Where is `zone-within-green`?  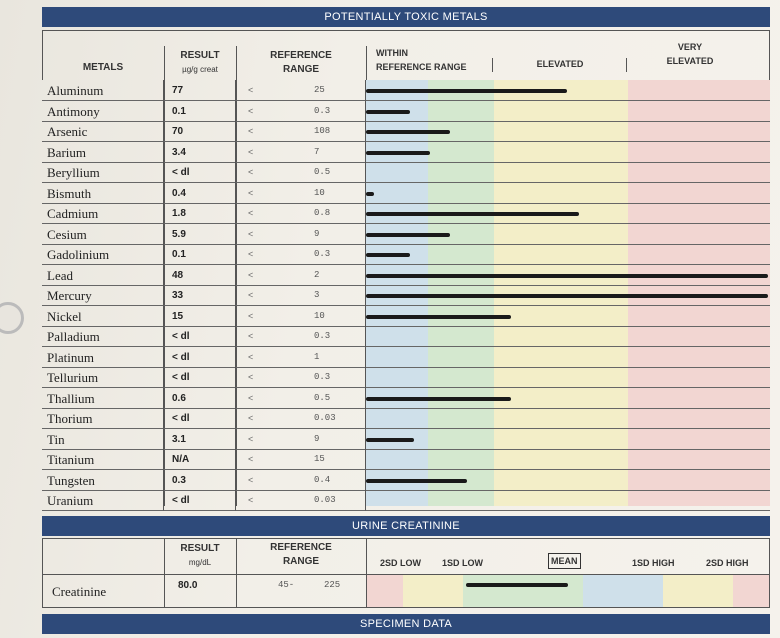 zone-within-green is located at coordinates (461, 293).